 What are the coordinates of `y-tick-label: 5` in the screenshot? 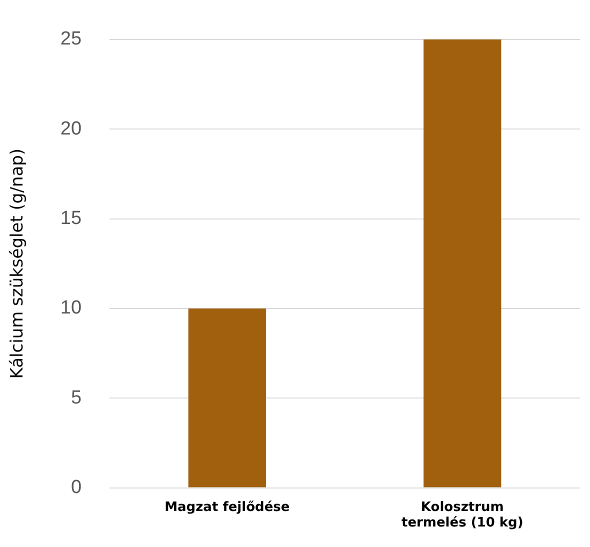 It's located at (76, 397).